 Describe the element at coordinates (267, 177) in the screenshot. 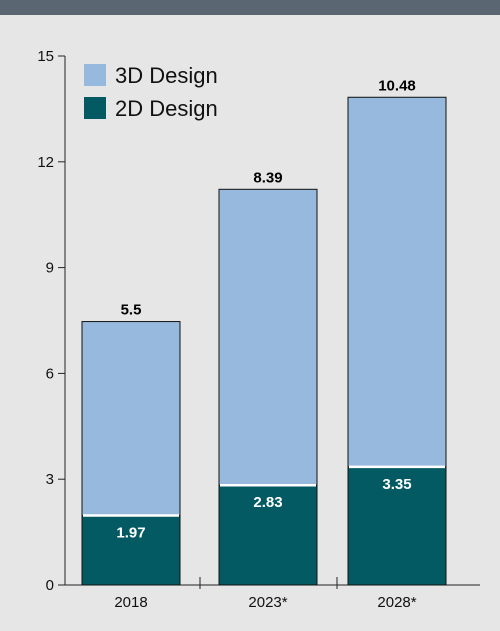

I see `value-label-3d-design: 8.39` at that location.